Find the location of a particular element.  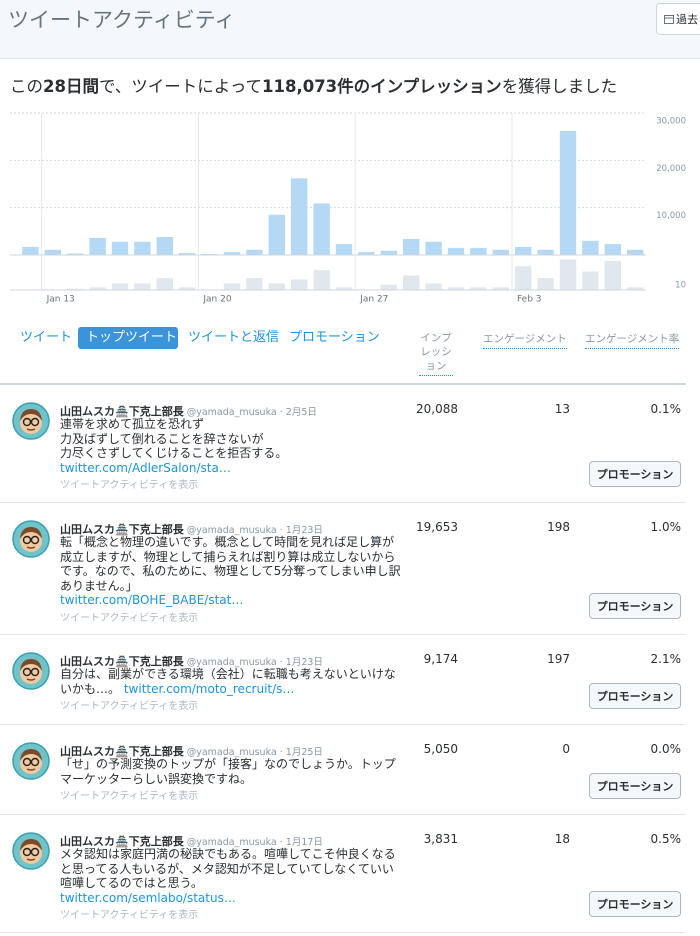

tab: ツイートと返信 is located at coordinates (234, 337).